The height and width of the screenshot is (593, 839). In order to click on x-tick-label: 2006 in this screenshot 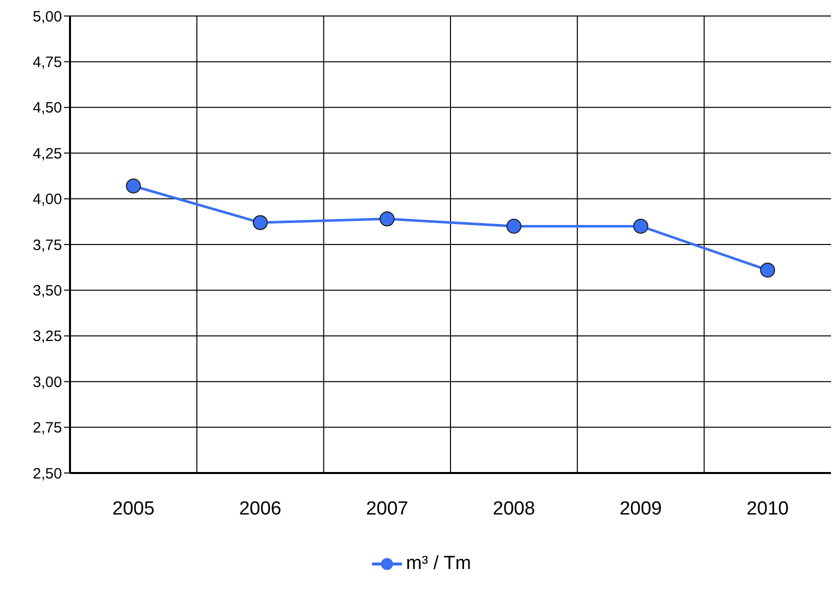, I will do `click(260, 509)`.